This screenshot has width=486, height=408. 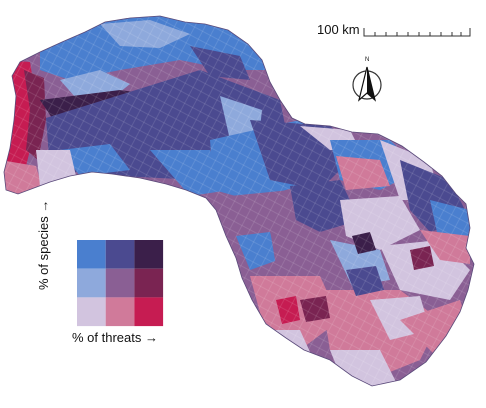 What do you see at coordinates (115, 337) in the screenshot?
I see `legend-x-axis-label: % of threats →` at bounding box center [115, 337].